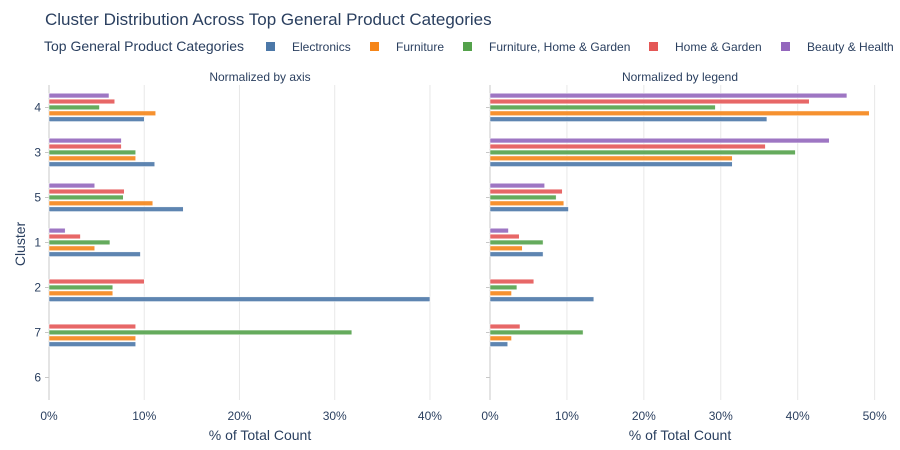 The width and height of the screenshot is (900, 450). Describe the element at coordinates (37, 243) in the screenshot. I see `y-tick-label: 1` at that location.